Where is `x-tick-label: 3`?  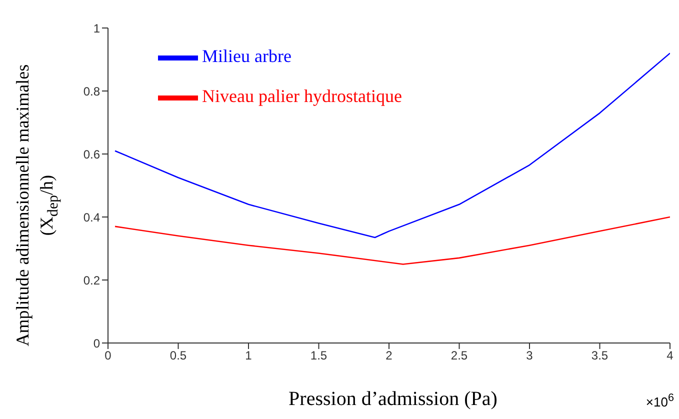 x-tick-label: 3 is located at coordinates (530, 355).